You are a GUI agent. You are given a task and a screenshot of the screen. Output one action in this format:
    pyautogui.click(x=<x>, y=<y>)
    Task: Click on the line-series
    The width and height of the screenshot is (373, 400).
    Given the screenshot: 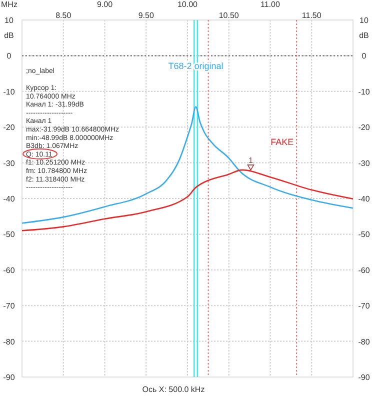 What is the action you would take?
    pyautogui.click(x=187, y=200)
    